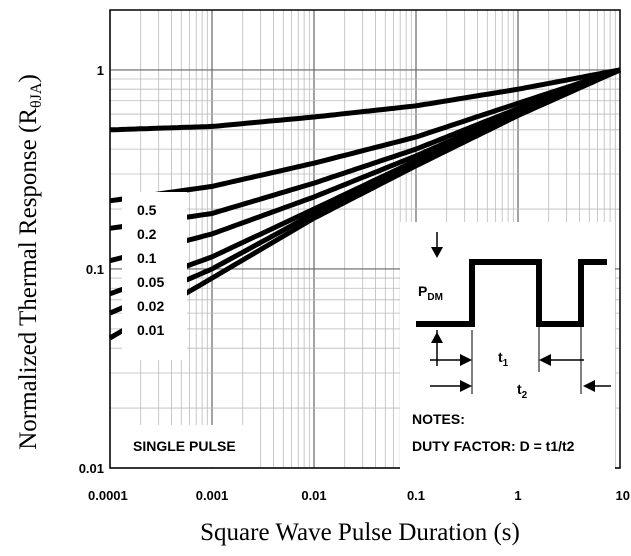  I want to click on x-tick-labels: 0.0001 0.001 0.01 0.1 1 10, so click(359, 495).